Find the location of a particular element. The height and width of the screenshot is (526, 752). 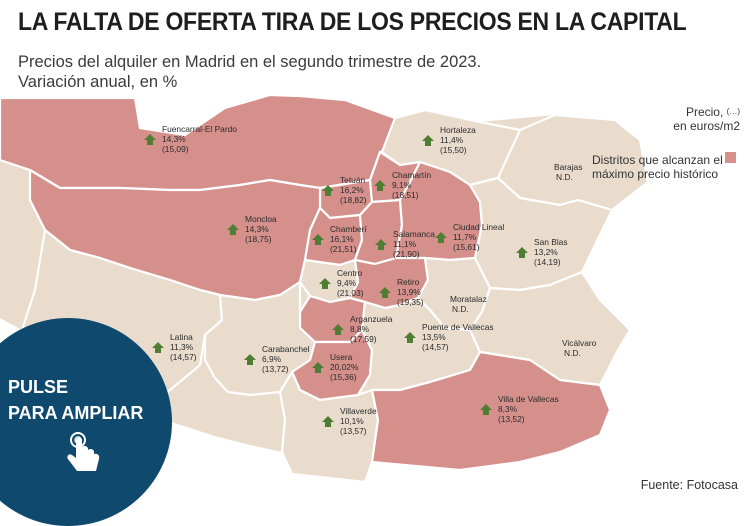

district-price: (18,82) is located at coordinates (353, 200).